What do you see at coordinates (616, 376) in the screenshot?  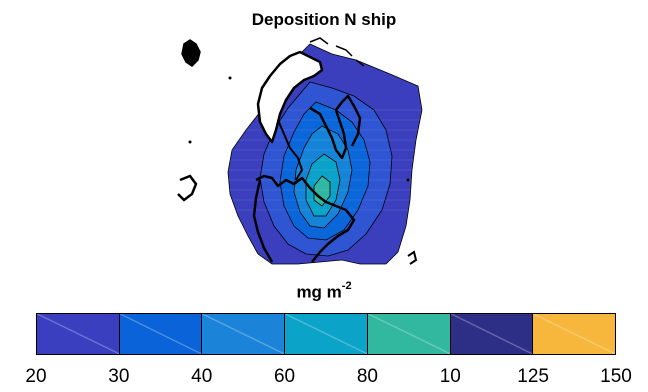 I see `colorbar-tick-label: 150` at bounding box center [616, 376].